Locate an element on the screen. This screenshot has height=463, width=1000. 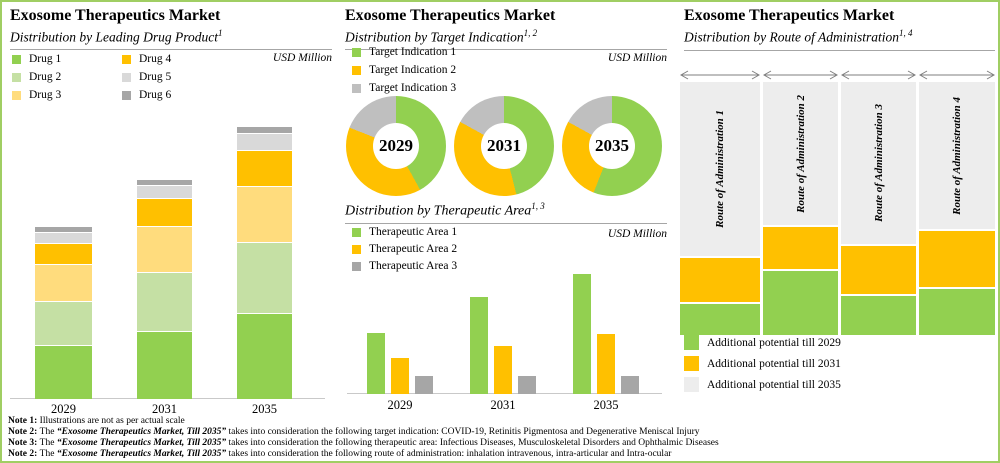
column-rotated-label: Route of Administration 4 is located at coordinates (957, 155).